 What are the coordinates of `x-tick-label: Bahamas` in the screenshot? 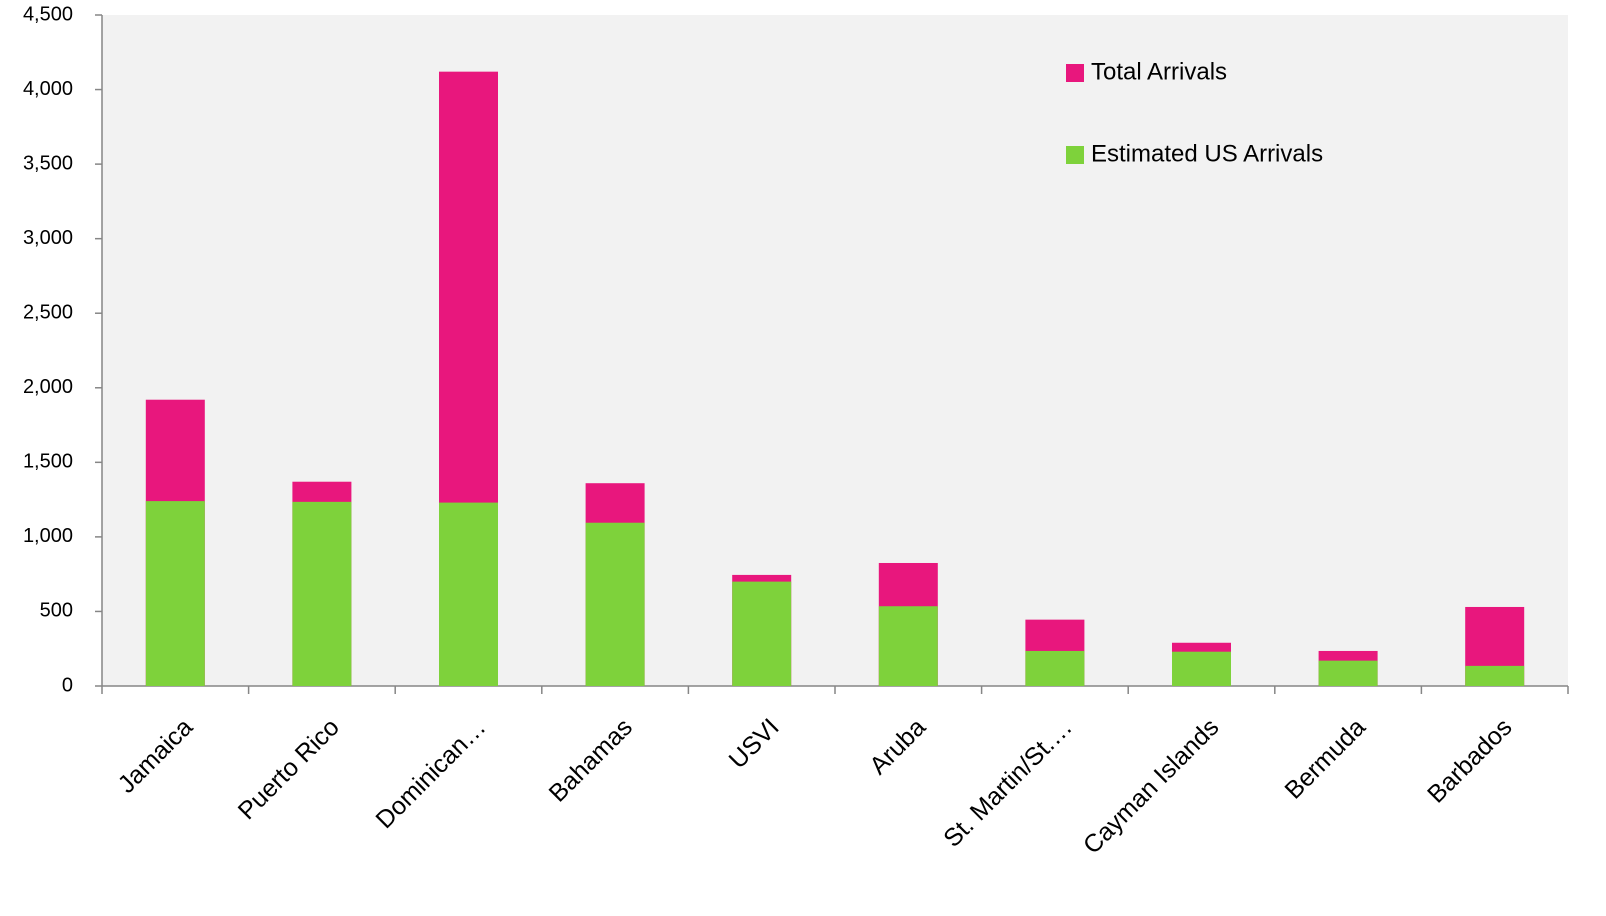 It's located at (591, 760).